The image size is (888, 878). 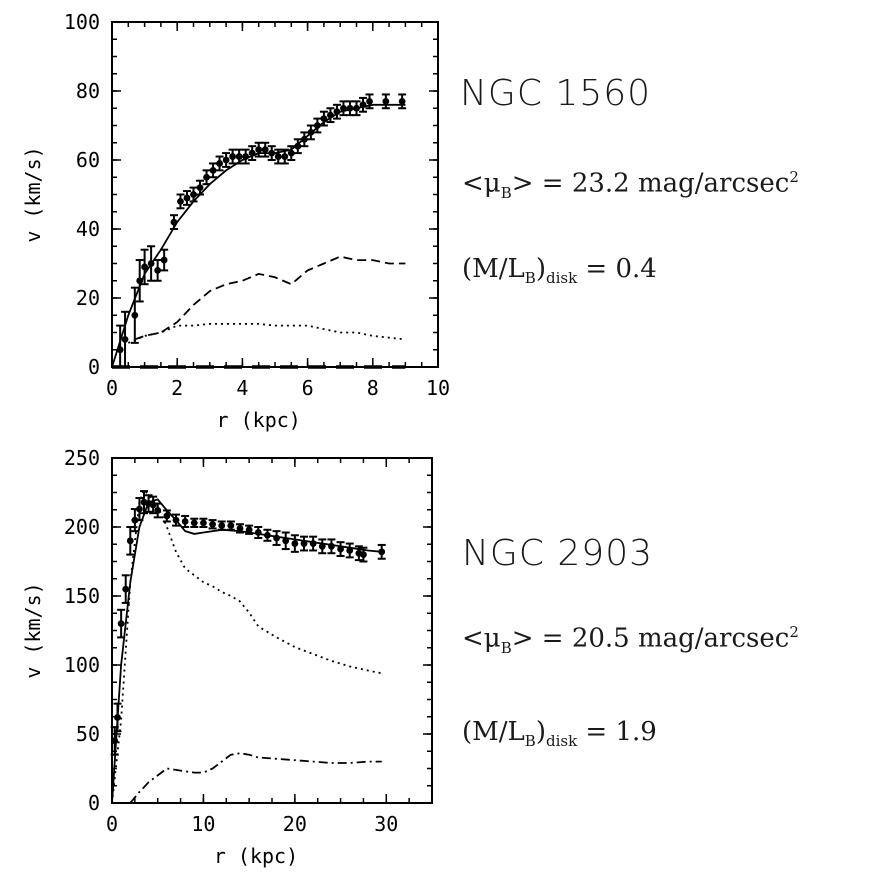 I want to click on panel1-x-tick-label: 8, so click(x=373, y=388).